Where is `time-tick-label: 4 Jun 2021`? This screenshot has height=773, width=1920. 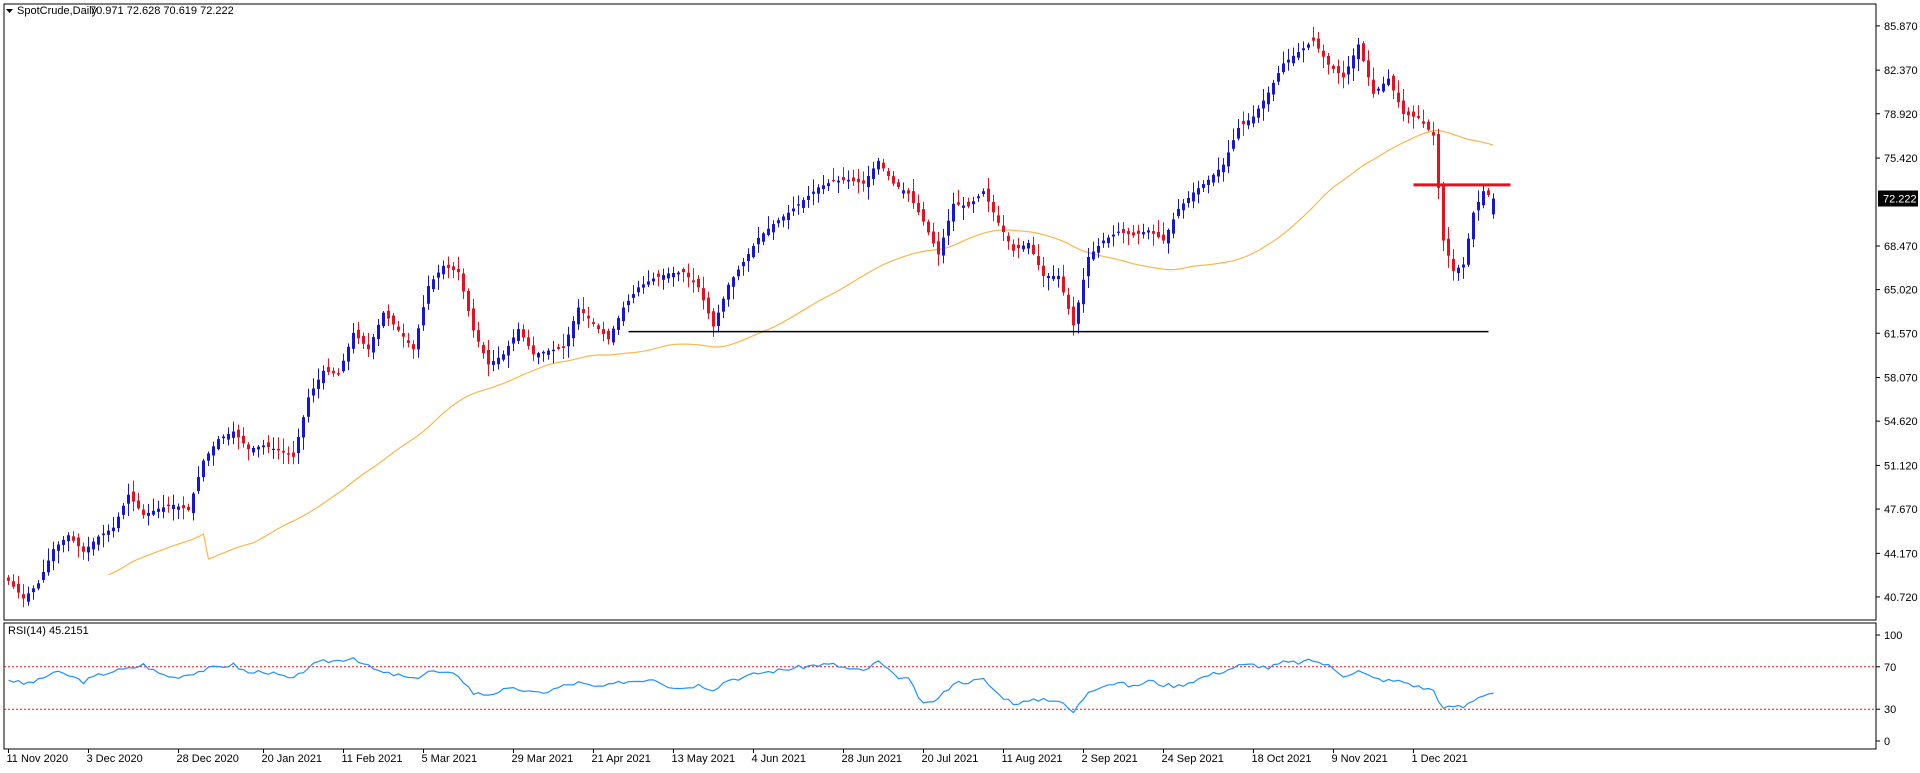 time-tick-label: 4 Jun 2021 is located at coordinates (779, 759).